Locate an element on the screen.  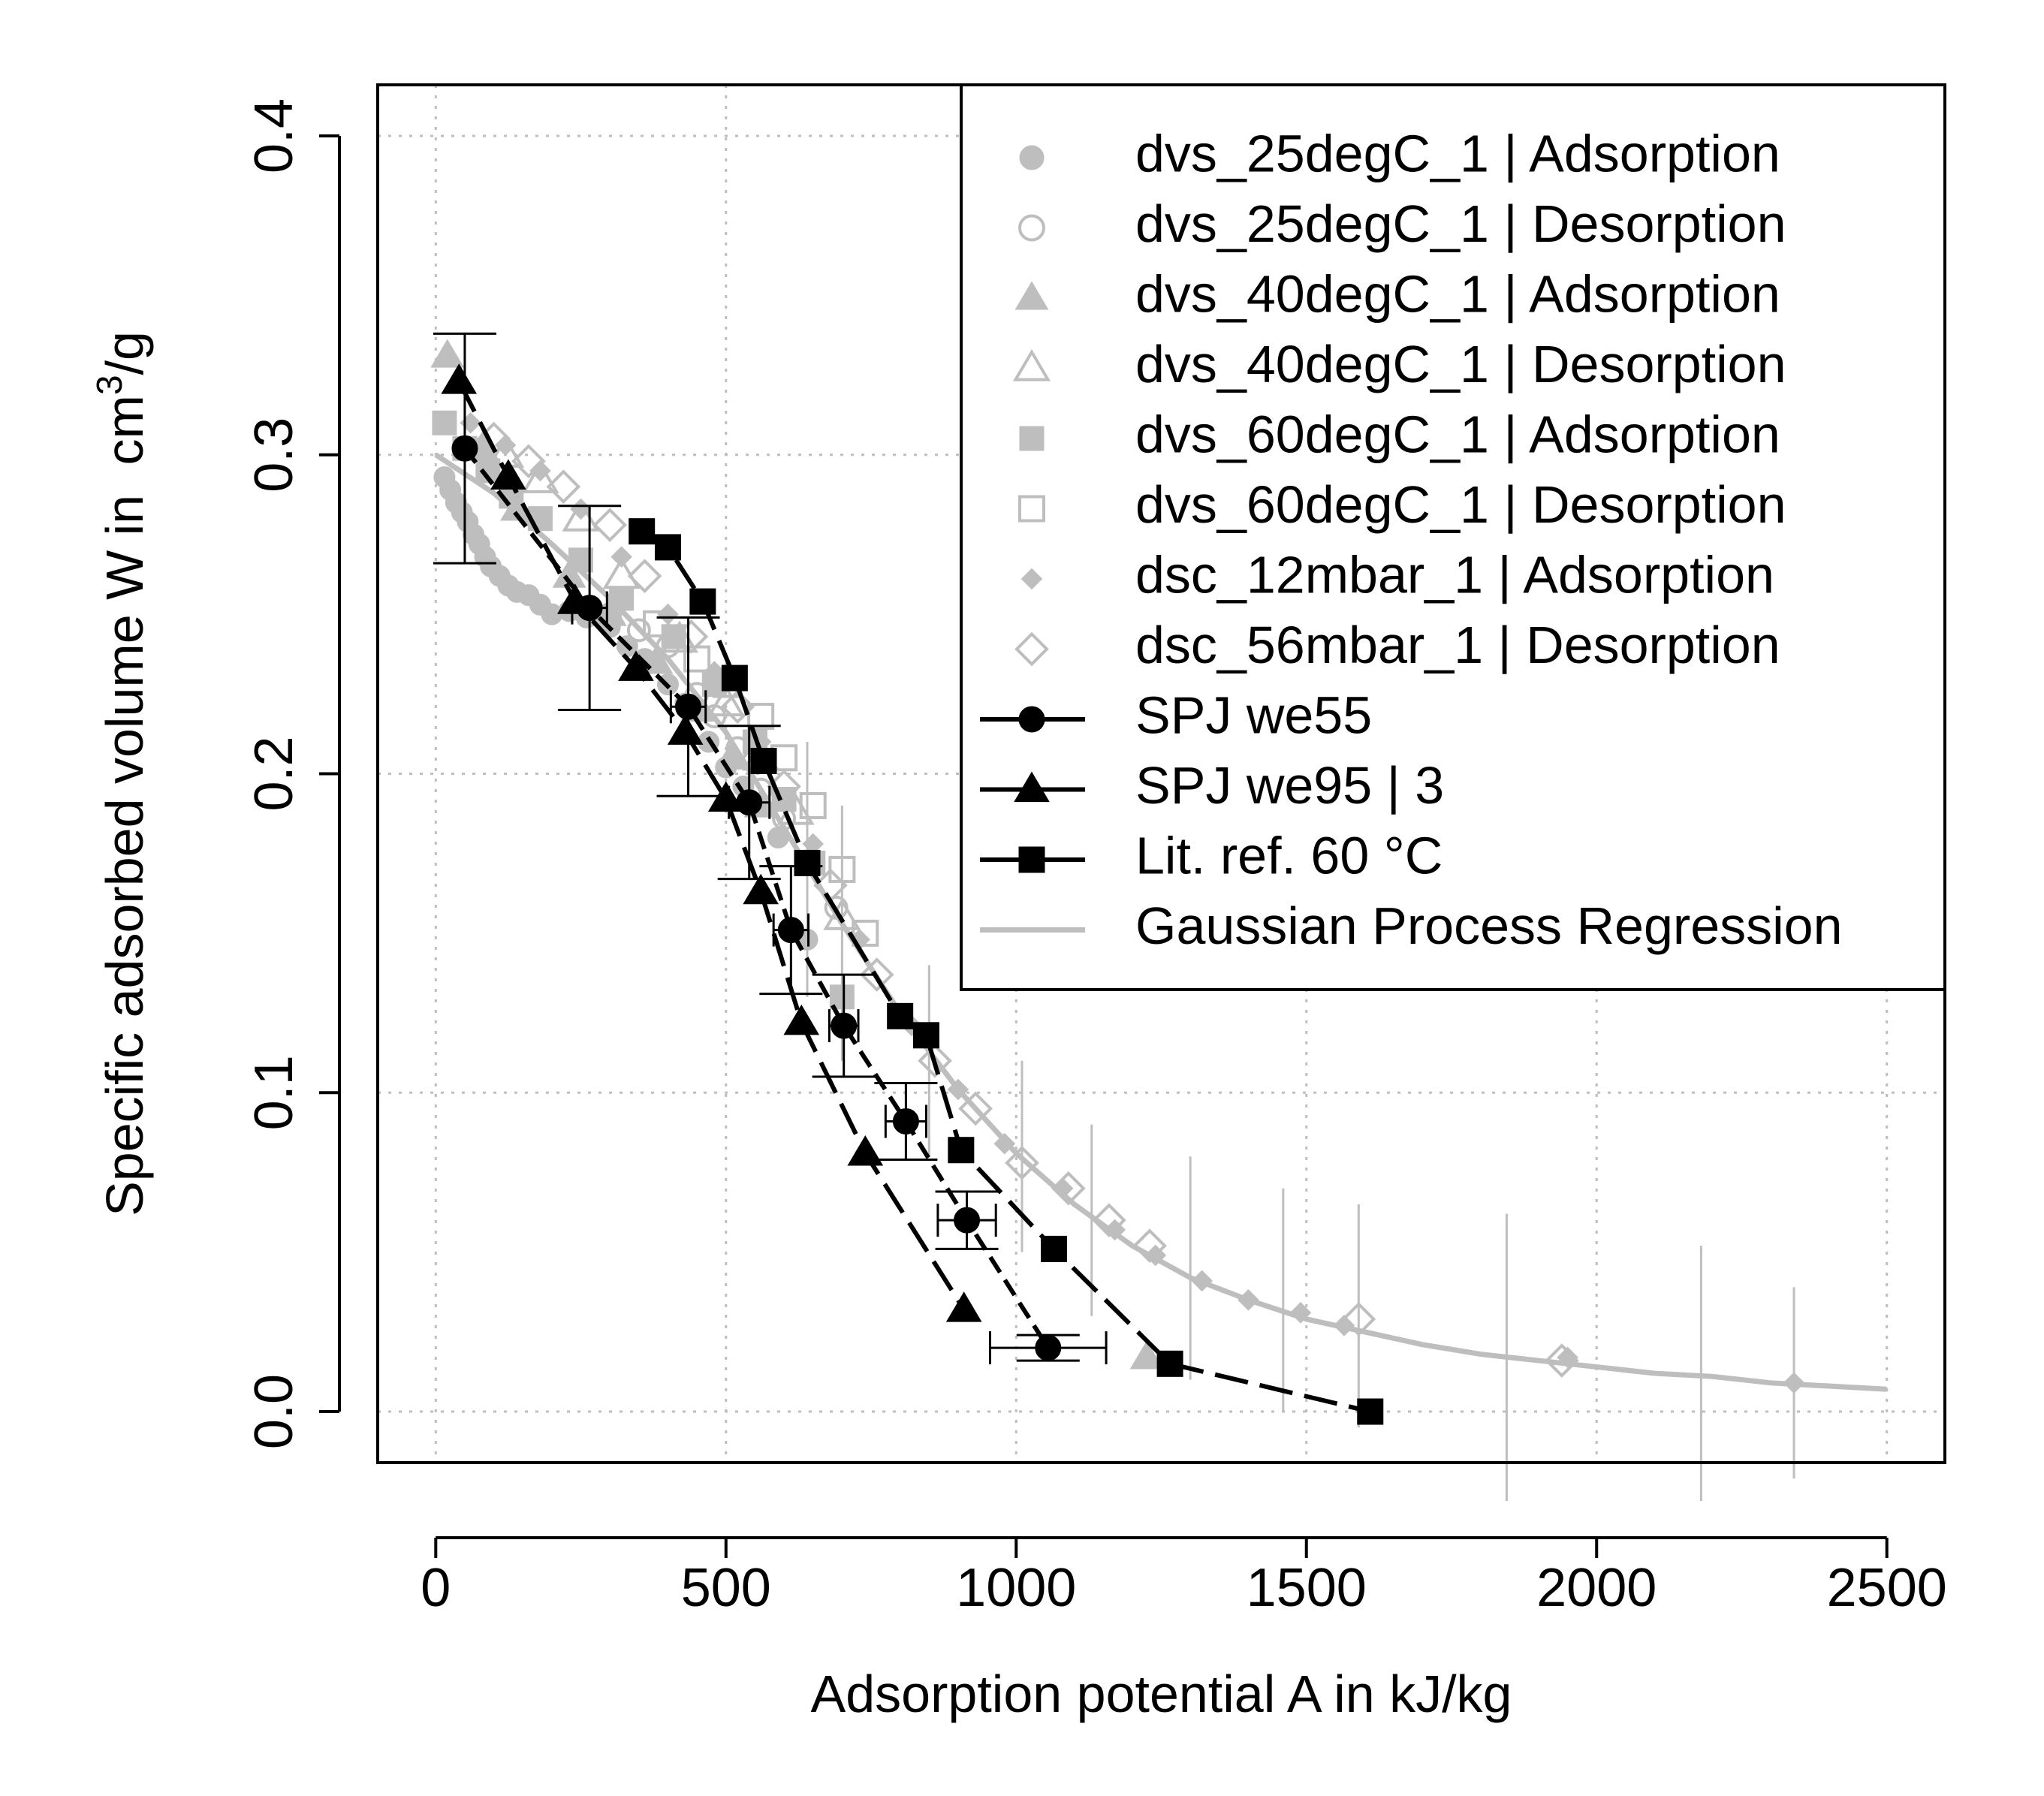
legend-entry: dvs_60degC_1 | Adsorption is located at coordinates (1399, 434).